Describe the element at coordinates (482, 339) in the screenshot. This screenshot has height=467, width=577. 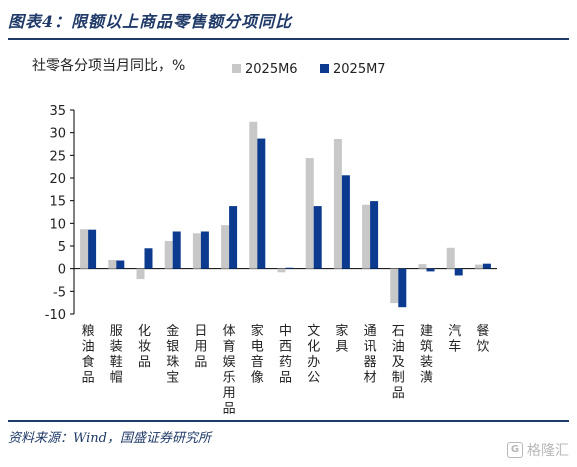
I see `x-category-label: 餐饮` at that location.